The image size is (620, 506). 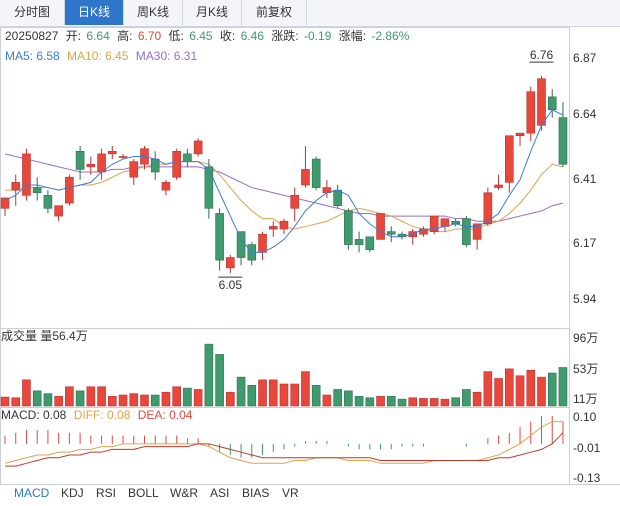 What do you see at coordinates (585, 338) in the screenshot?
I see `volume-axis-label: 96万` at bounding box center [585, 338].